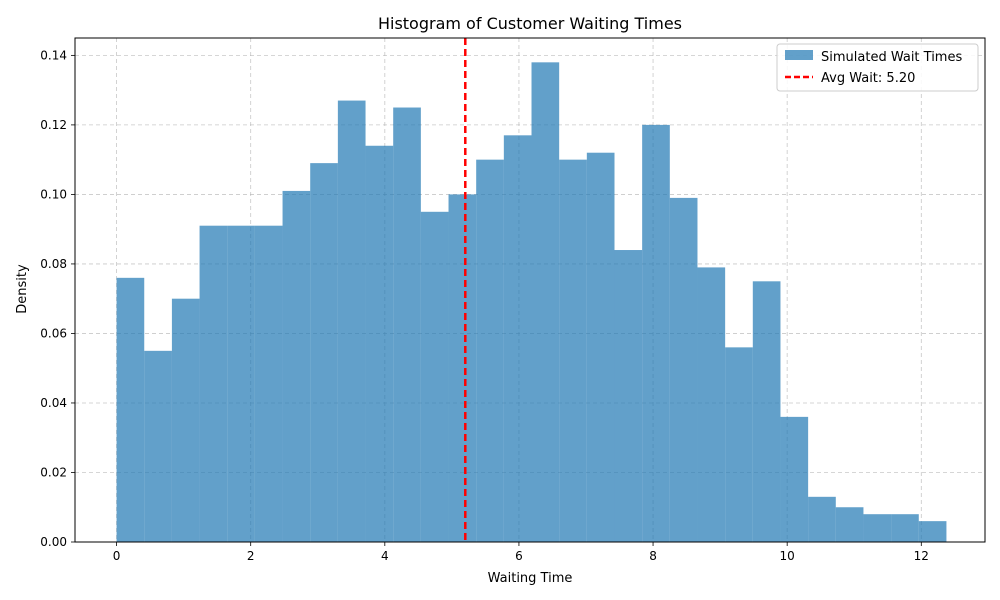 This screenshot has height=600, width=1000. What do you see at coordinates (53, 403) in the screenshot?
I see `y-tick-label: 0.04` at bounding box center [53, 403].